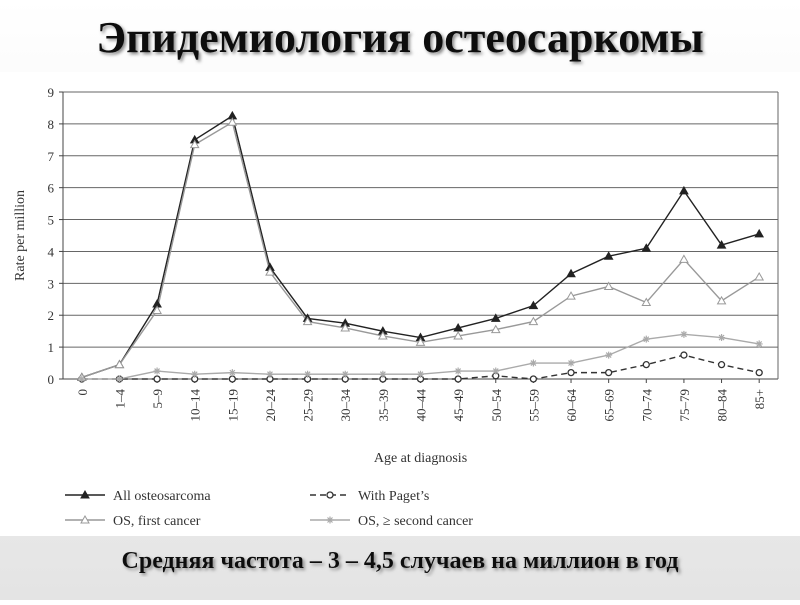  Describe the element at coordinates (571, 405) in the screenshot. I see `x-tick-label: 60–64` at that location.